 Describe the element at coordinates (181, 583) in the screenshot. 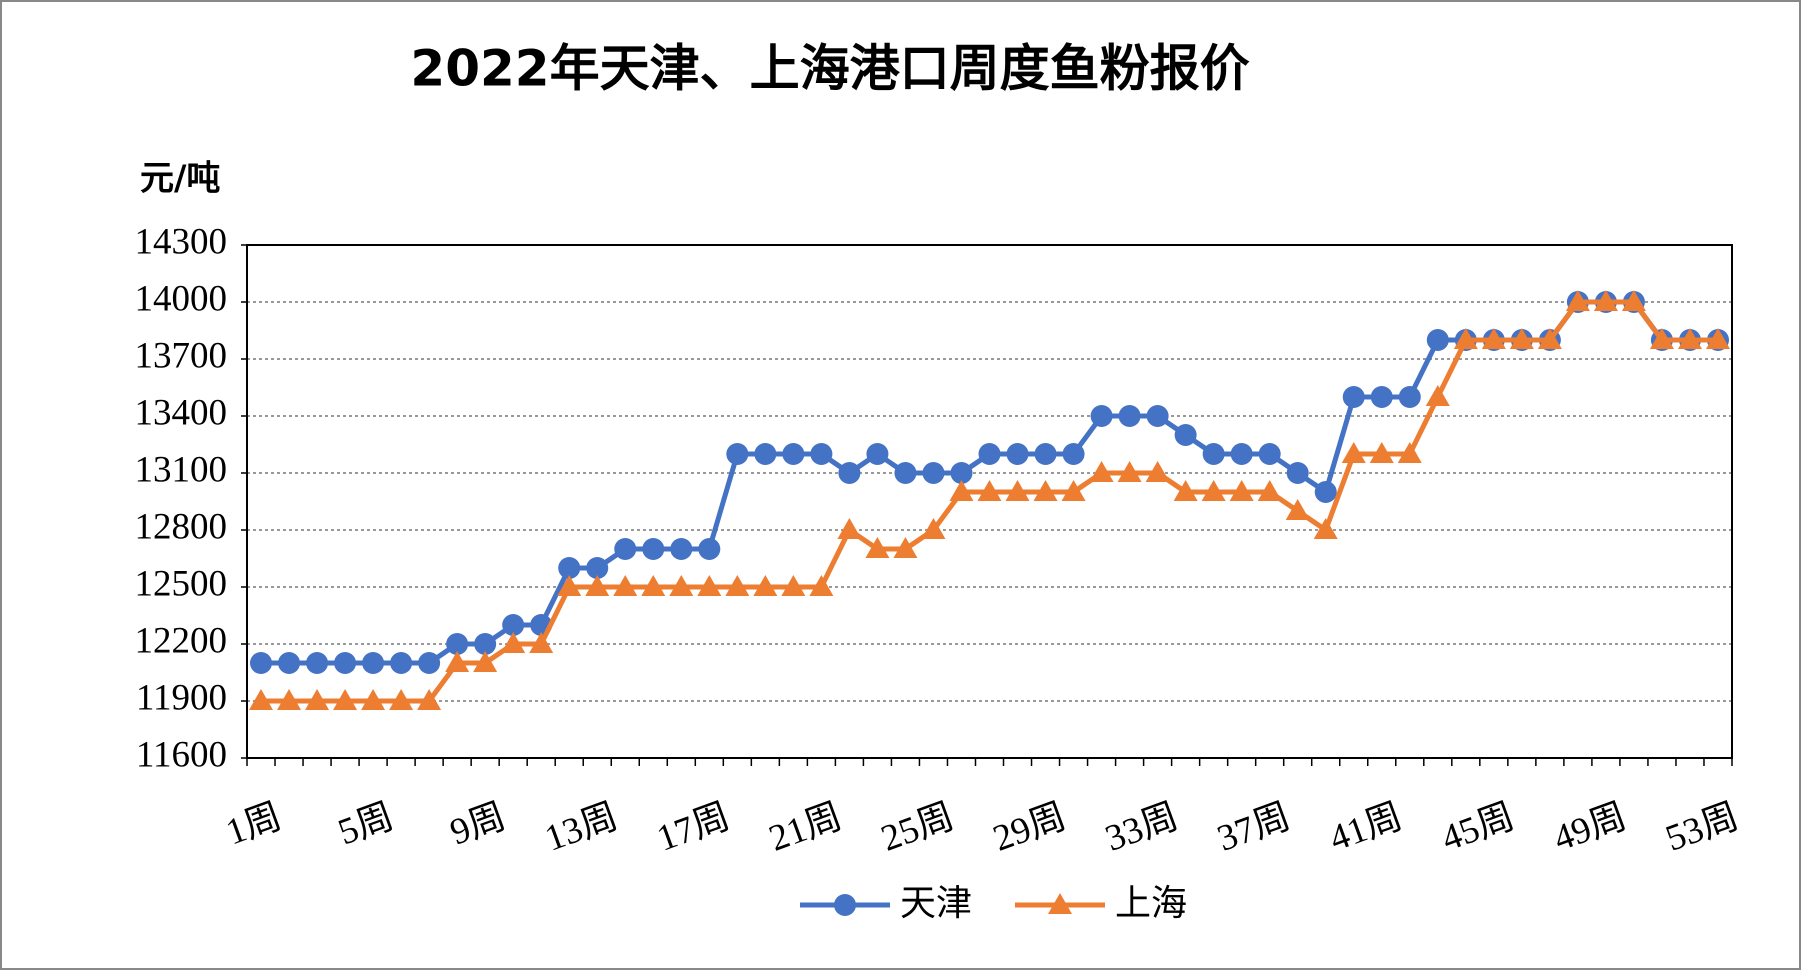

I see `y-tick-label: 12500` at that location.